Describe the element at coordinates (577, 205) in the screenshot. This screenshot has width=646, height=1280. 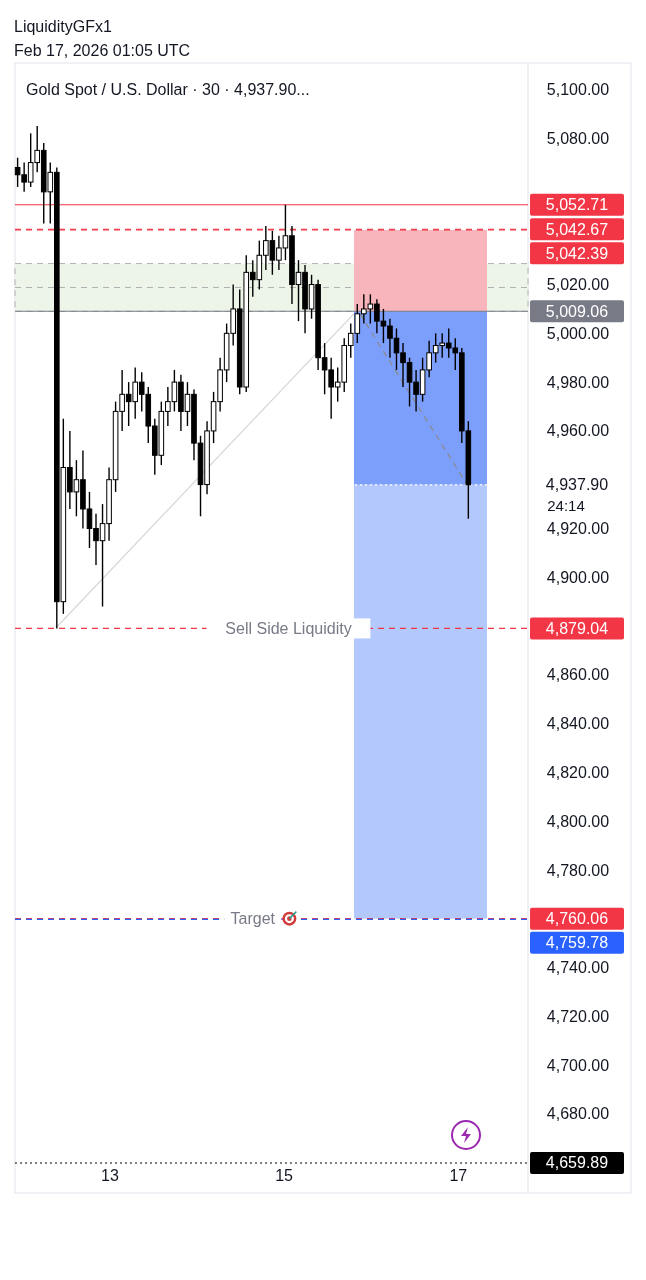
I see `ref-line-label: 5,052.71` at that location.